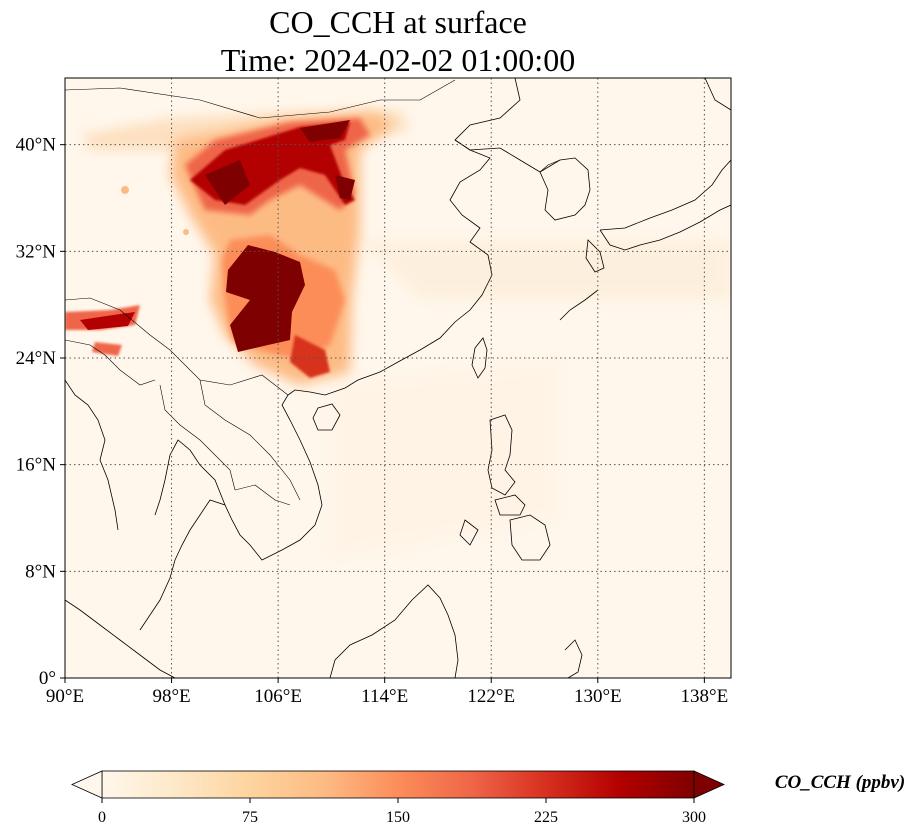 Image resolution: width=921 pixels, height=836 pixels. What do you see at coordinates (579, 305) in the screenshot?
I see `coast-ryukyu` at bounding box center [579, 305].